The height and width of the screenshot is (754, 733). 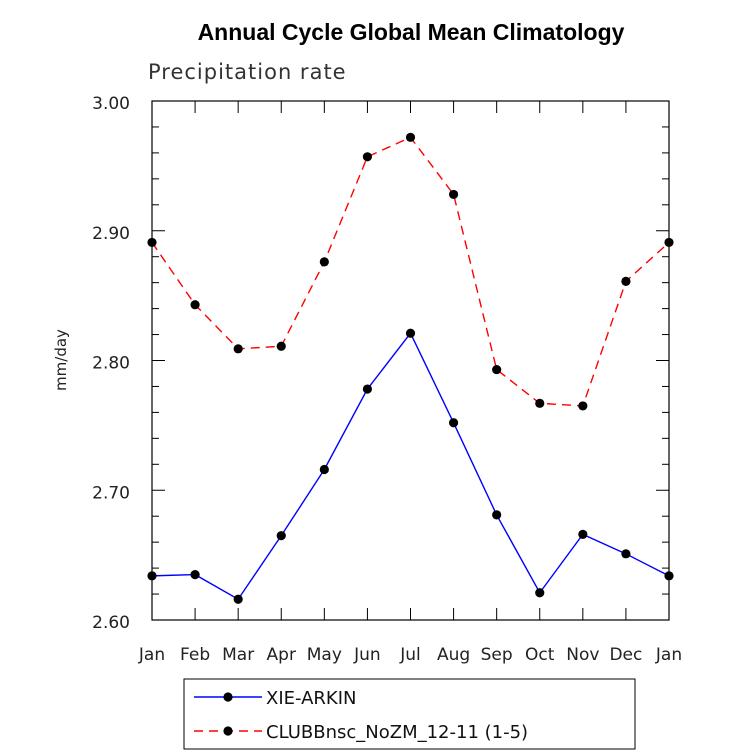 I want to click on y-tick-label: 2.90, so click(x=111, y=234).